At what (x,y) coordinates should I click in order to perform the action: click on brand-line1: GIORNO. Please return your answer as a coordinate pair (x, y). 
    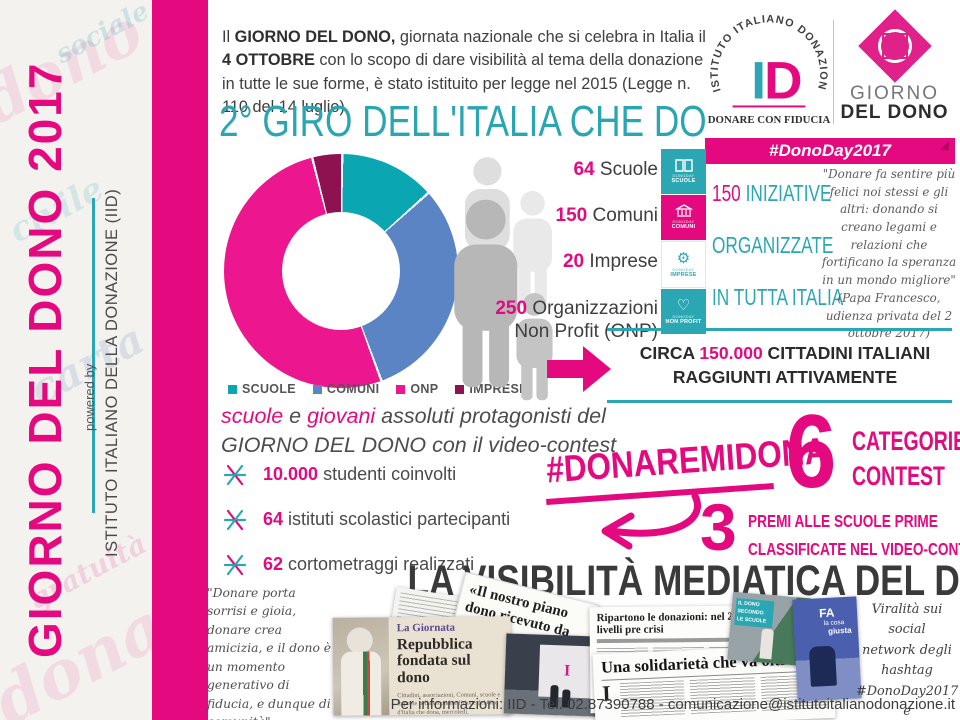
    Looking at the image, I should click on (894, 93).